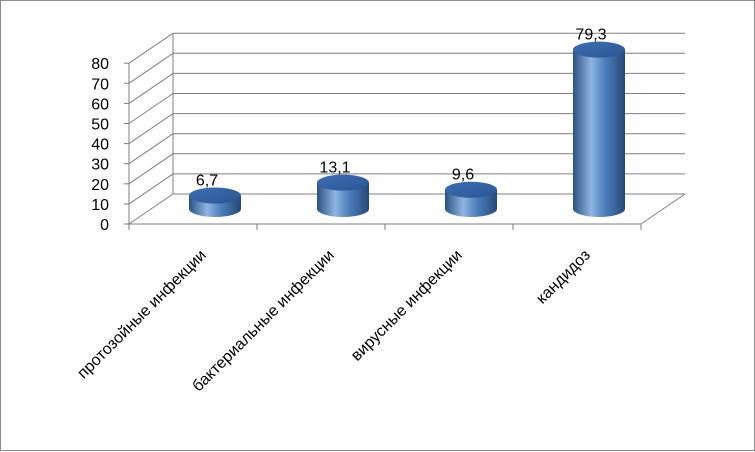  What do you see at coordinates (263, 321) in the screenshot?
I see `category-label-1: бактериальные инфекции` at bounding box center [263, 321].